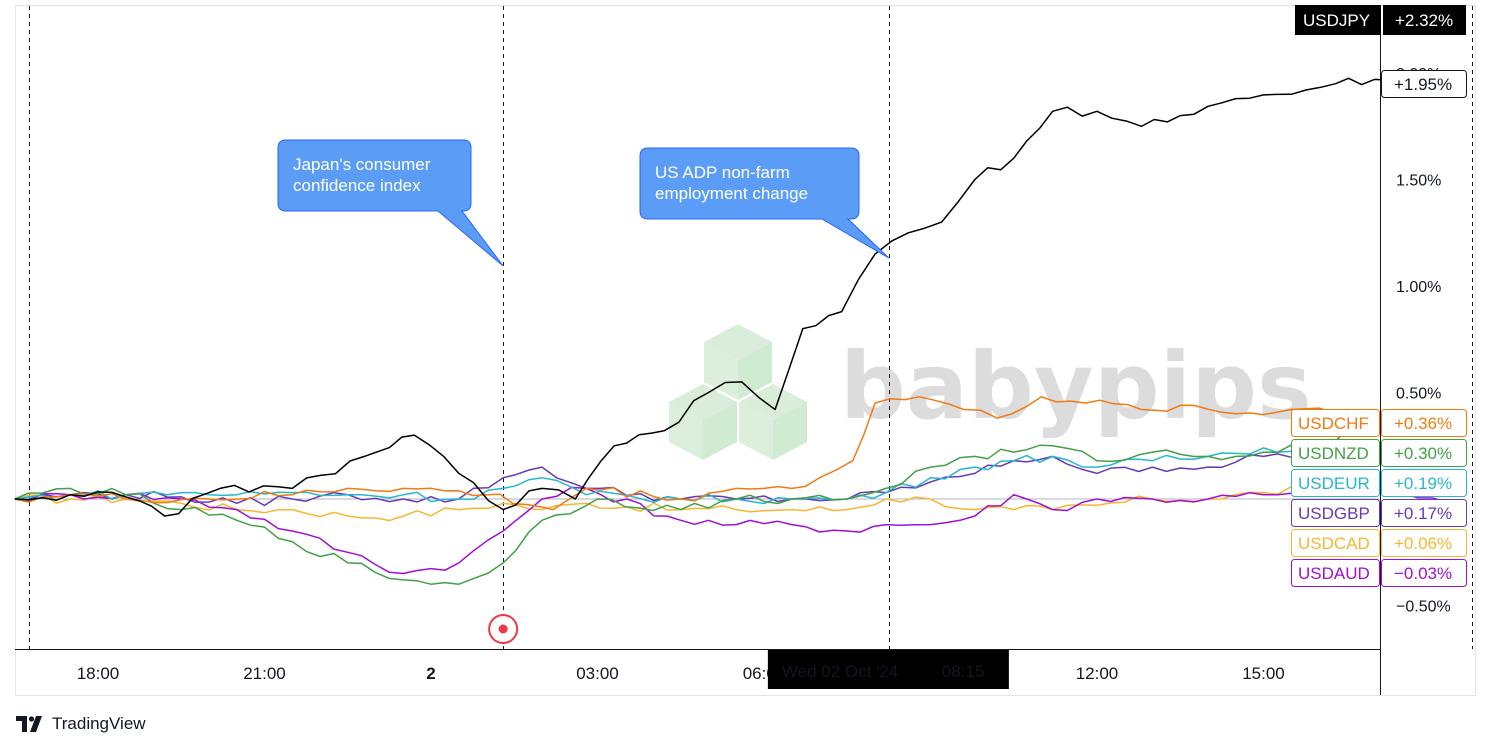  Describe the element at coordinates (357, 185) in the screenshot. I see `callout-line-1: confidence index` at that location.